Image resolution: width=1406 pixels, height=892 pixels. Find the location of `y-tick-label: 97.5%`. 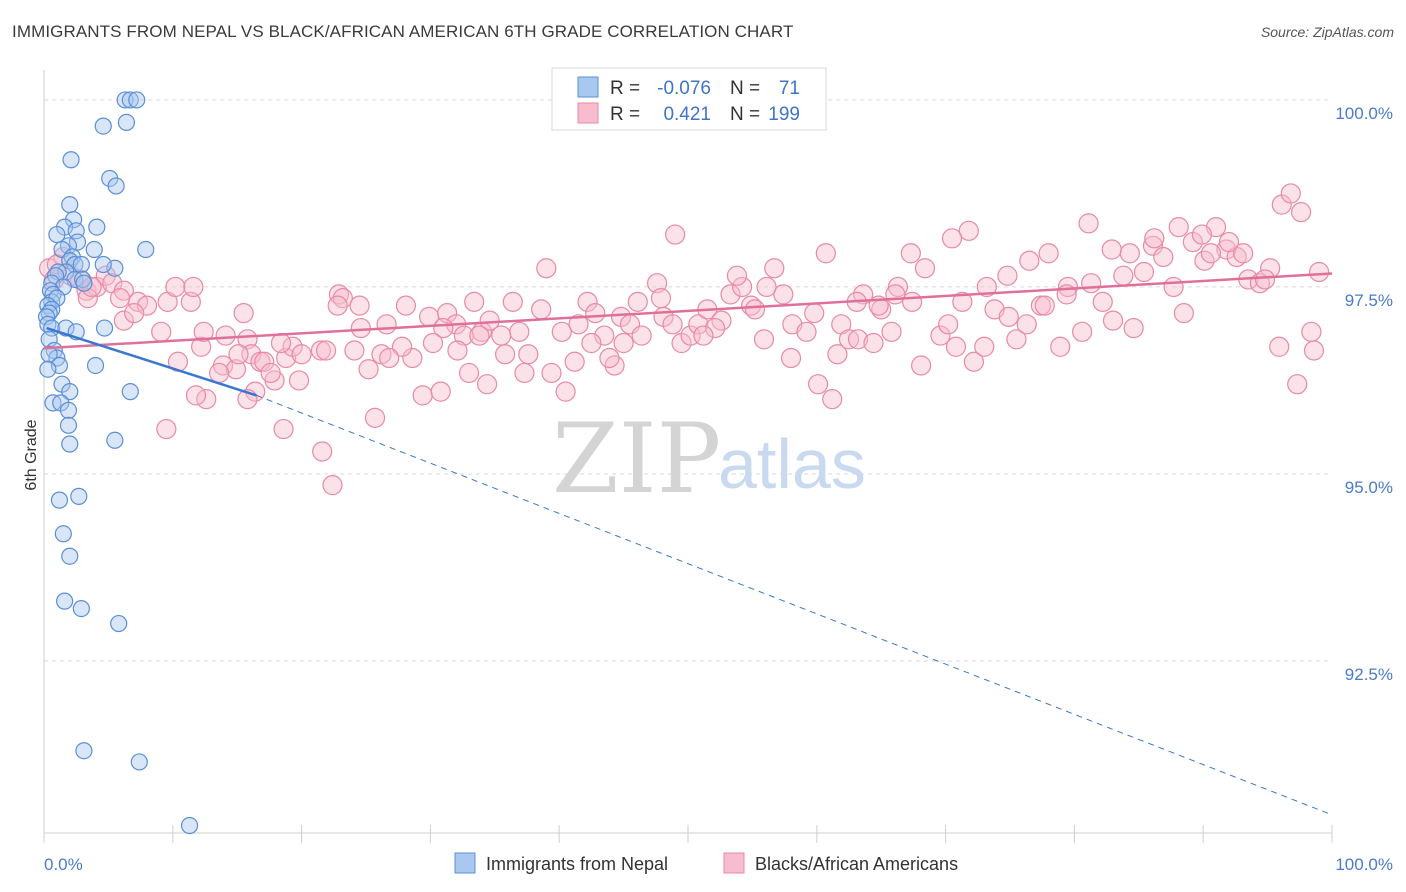

y-tick-label: 97.5% is located at coordinates (1369, 300).